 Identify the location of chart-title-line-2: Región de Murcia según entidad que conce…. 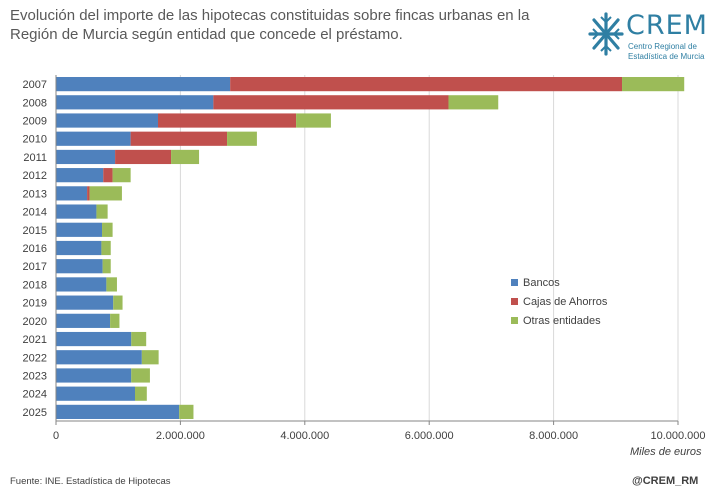
(206, 34).